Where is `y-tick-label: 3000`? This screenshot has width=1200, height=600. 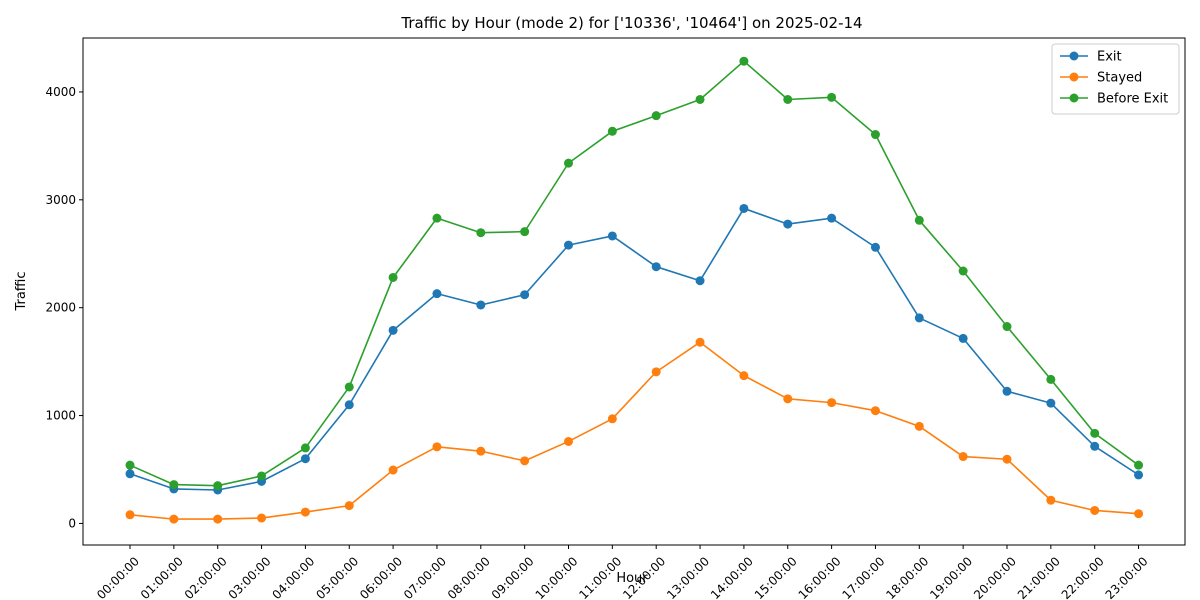 y-tick-label: 3000 is located at coordinates (60, 200).